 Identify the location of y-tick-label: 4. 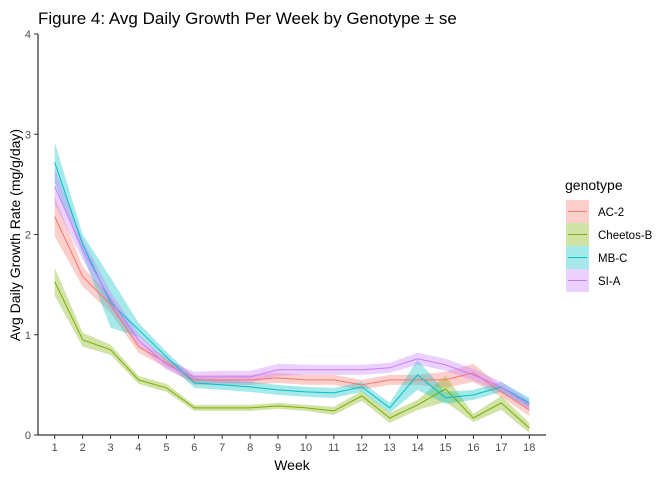
(28, 35).